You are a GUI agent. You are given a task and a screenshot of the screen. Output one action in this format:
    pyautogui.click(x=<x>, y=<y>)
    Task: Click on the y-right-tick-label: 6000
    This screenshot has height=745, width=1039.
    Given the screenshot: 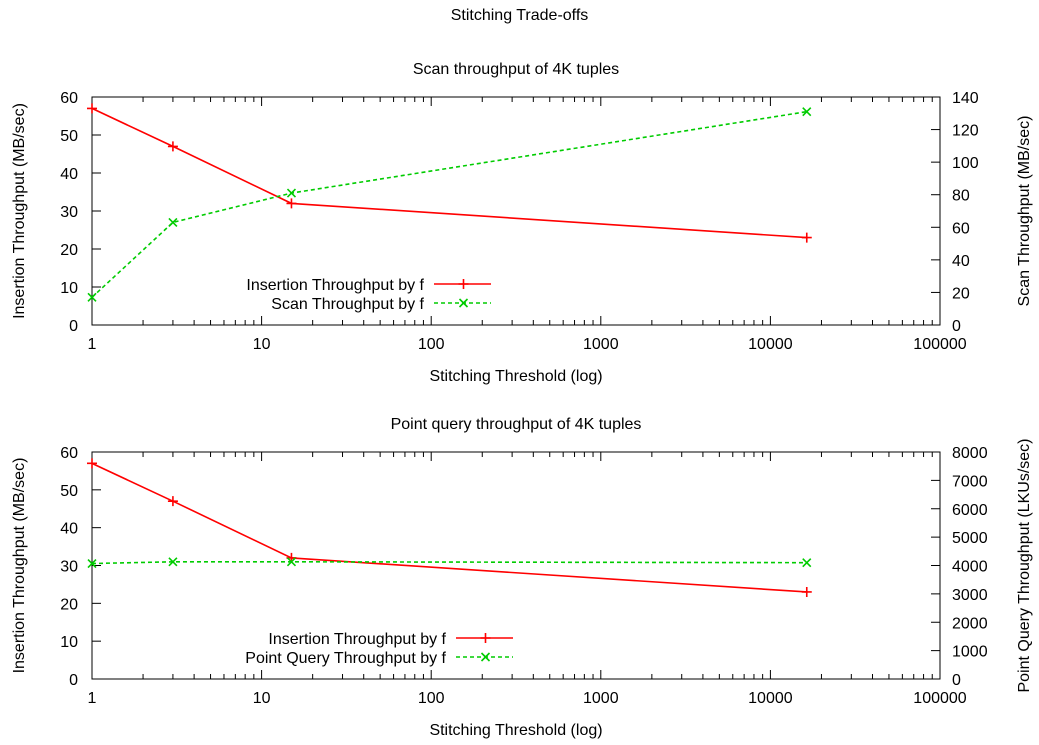 What is the action you would take?
    pyautogui.click(x=970, y=510)
    